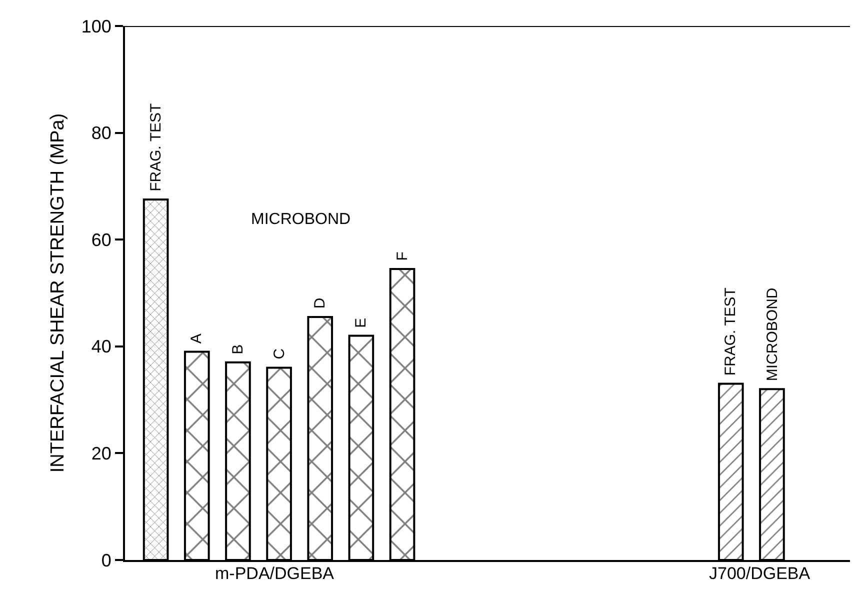 The width and height of the screenshot is (856, 591). I want to click on annotation: MICROBOND, so click(301, 219).